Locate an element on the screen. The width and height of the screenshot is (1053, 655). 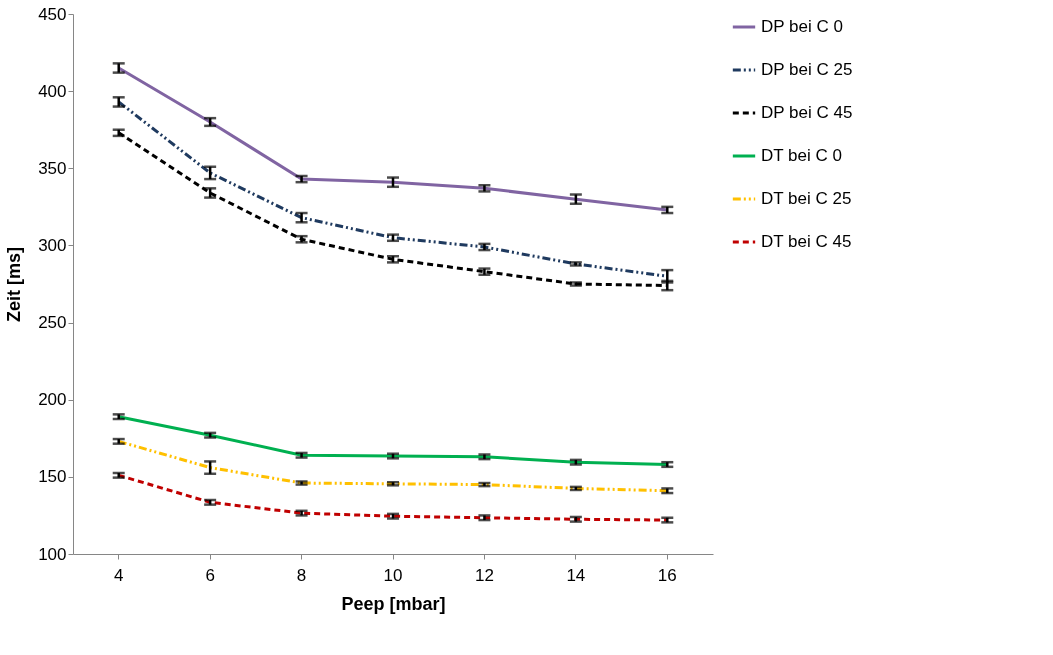
y-tick-label: 400 is located at coordinates (52, 91).